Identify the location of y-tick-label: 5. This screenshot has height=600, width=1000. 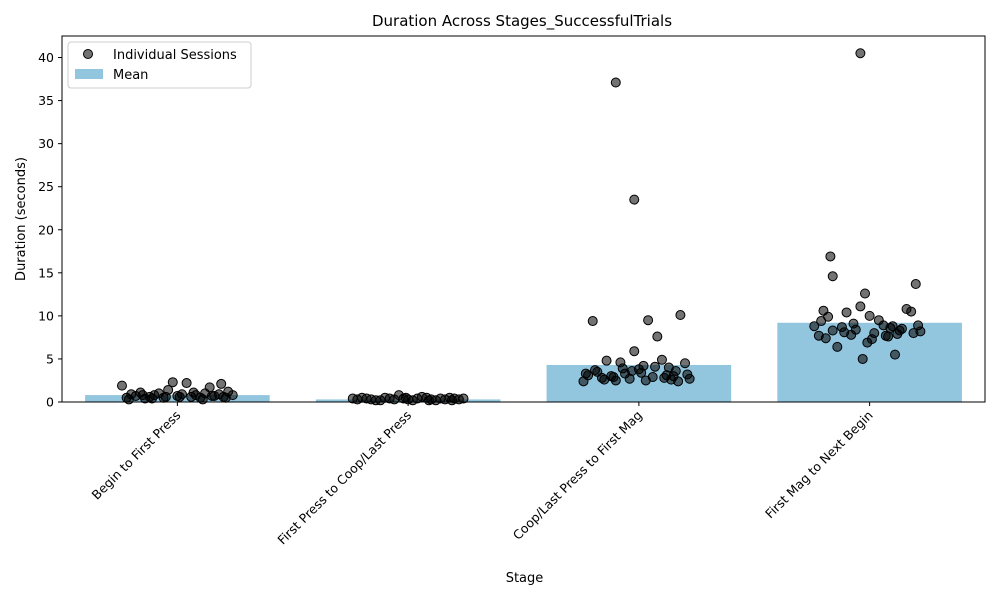
(50, 358).